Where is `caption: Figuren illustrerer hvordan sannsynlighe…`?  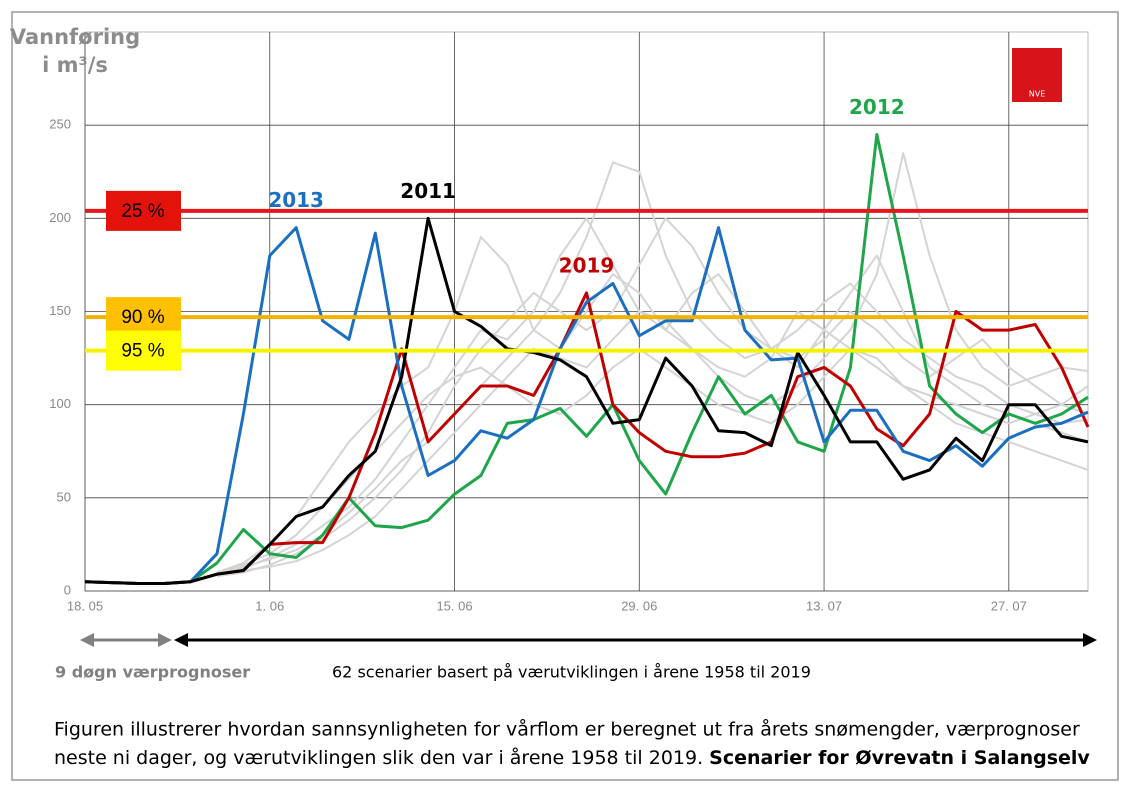 caption: Figuren illustrerer hvordan sannsynlighe… is located at coordinates (567, 729).